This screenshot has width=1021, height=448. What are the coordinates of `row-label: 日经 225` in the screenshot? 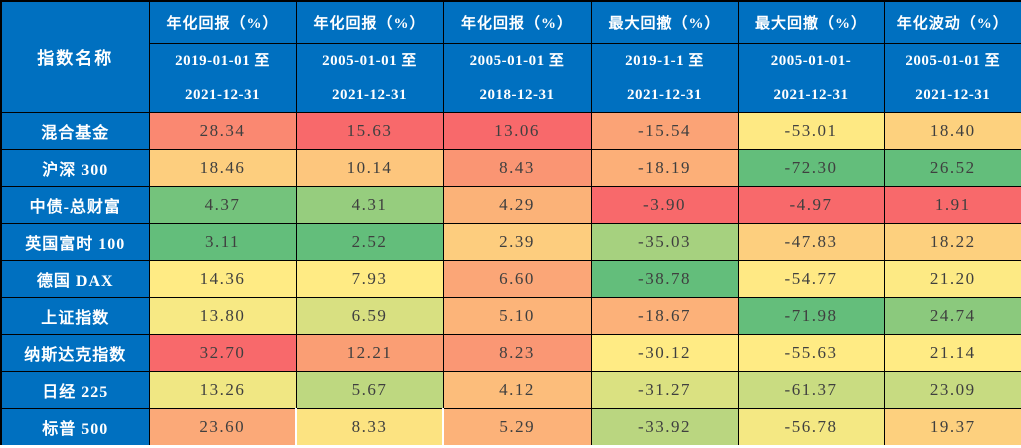 It's located at (75, 389).